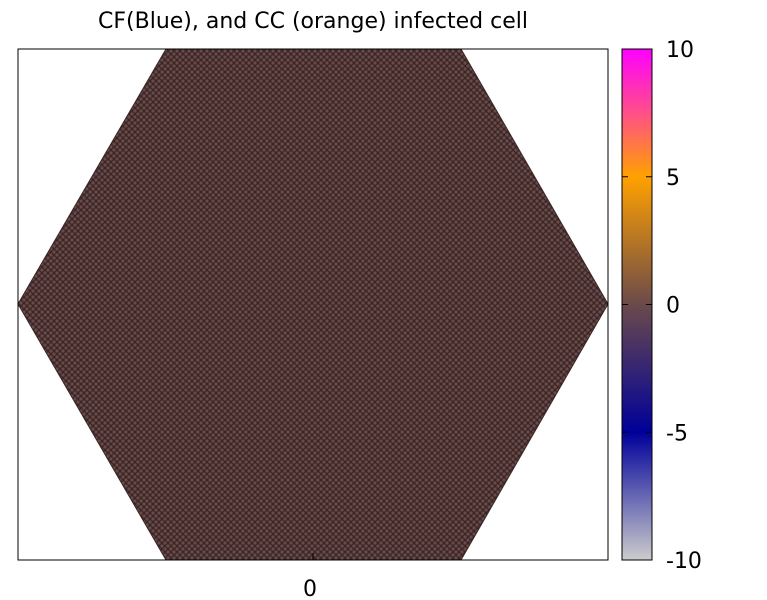 The height and width of the screenshot is (600, 767). Describe the element at coordinates (310, 588) in the screenshot. I see `x-tick-label: 0` at that location.